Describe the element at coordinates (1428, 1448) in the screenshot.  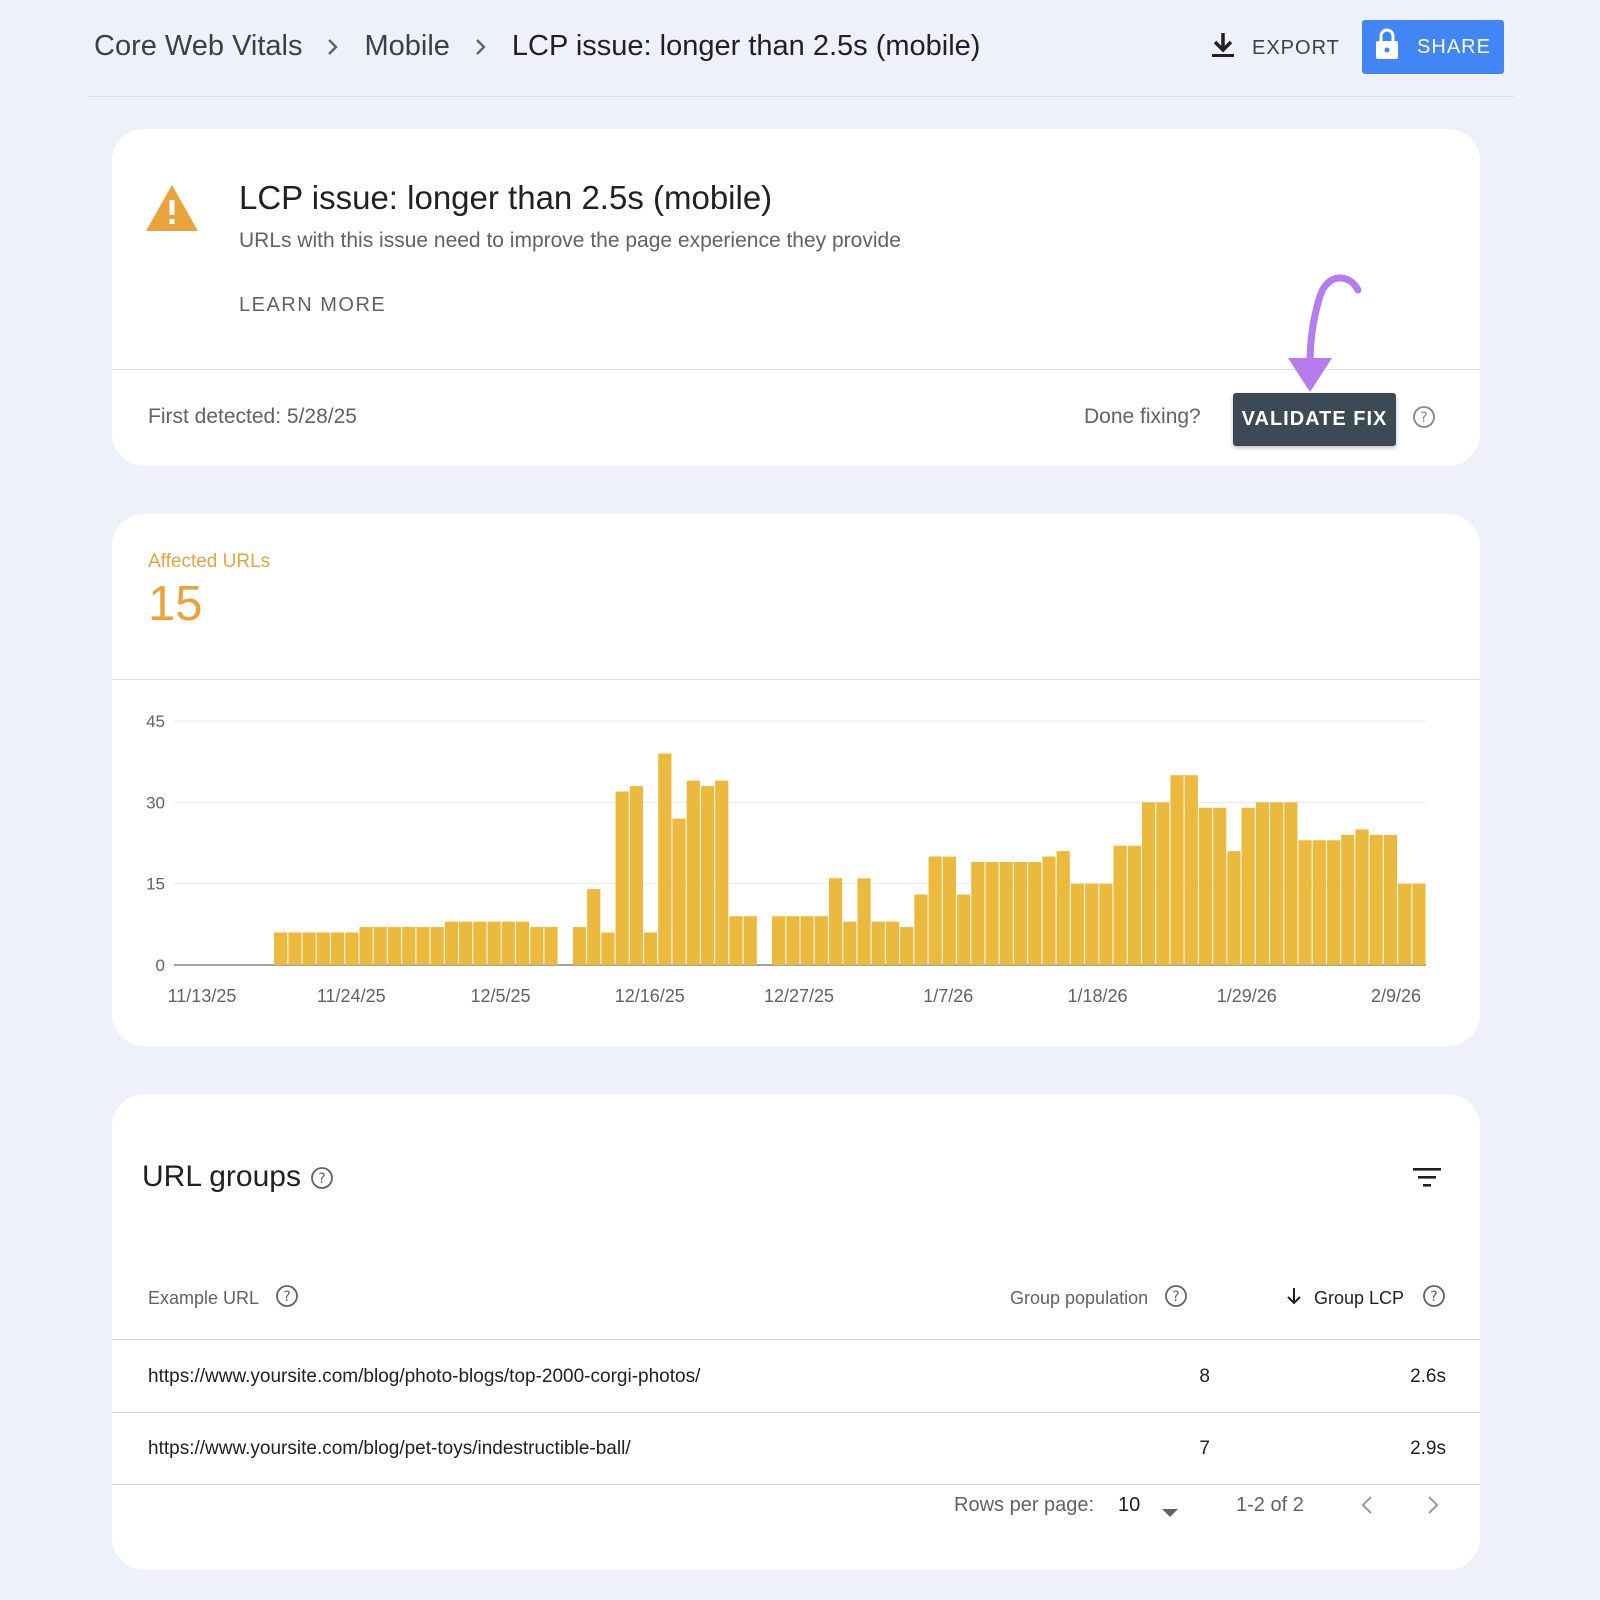
I see `row-lcp: 2.9s` at that location.